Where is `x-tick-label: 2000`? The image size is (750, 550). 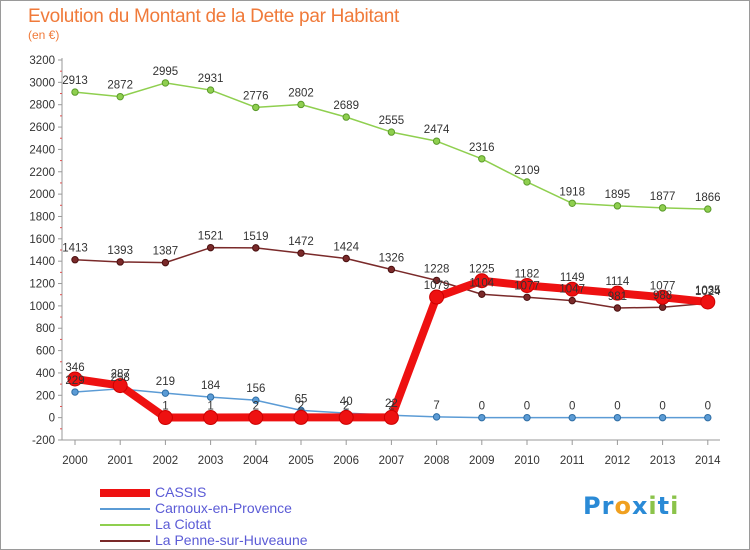 x-tick-label: 2000 is located at coordinates (75, 461).